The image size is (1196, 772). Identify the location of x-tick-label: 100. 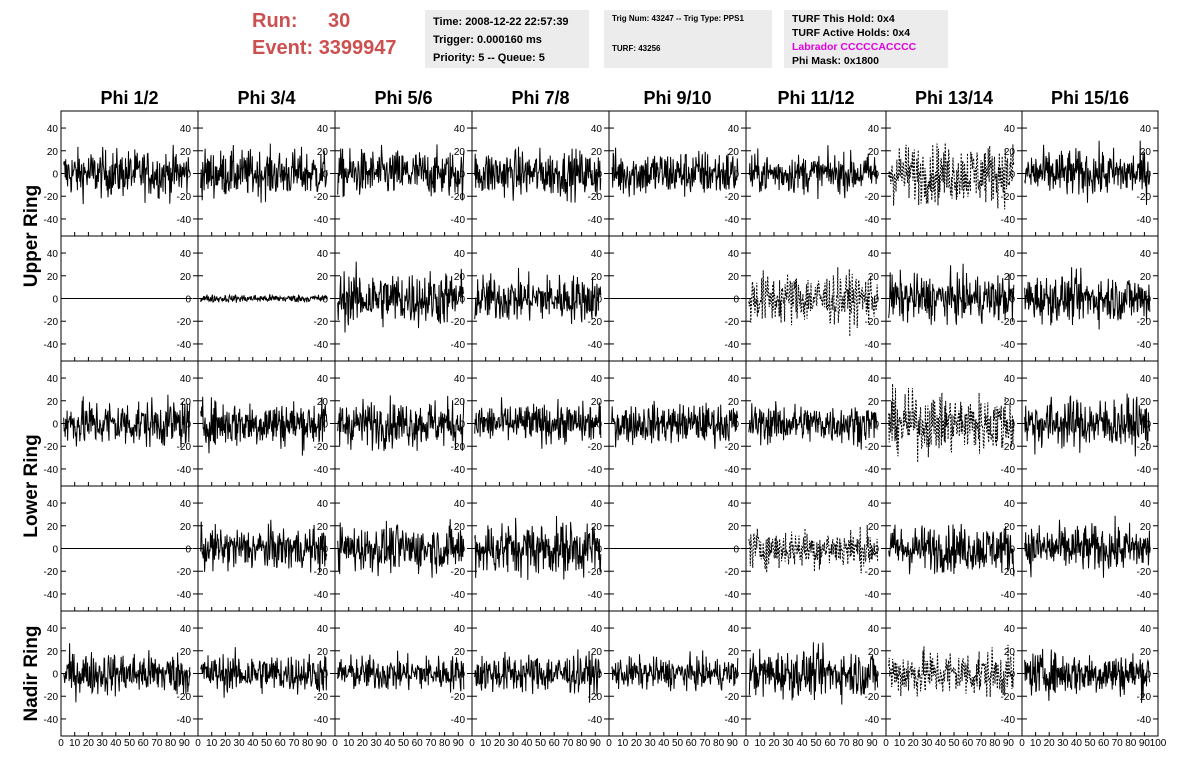
(1158, 743).